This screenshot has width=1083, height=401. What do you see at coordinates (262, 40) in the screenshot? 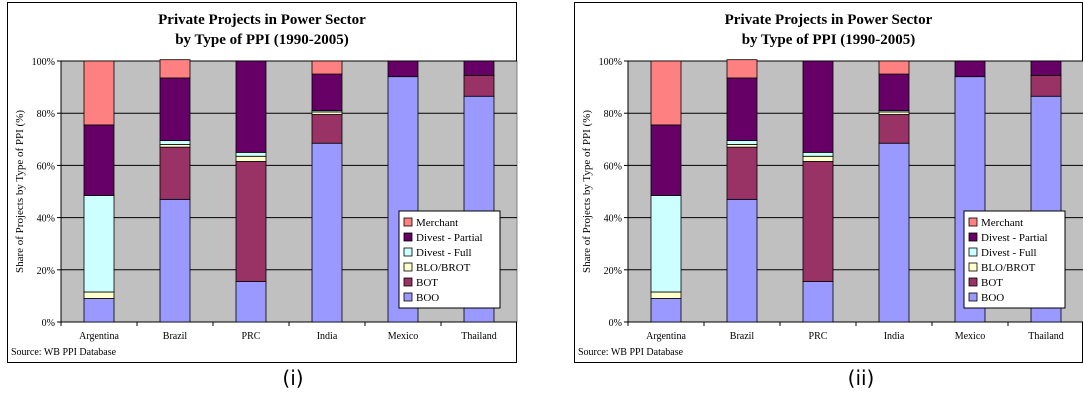
I see `chart-subtitle-1: by Type of PPI (1990-2005)` at bounding box center [262, 40].